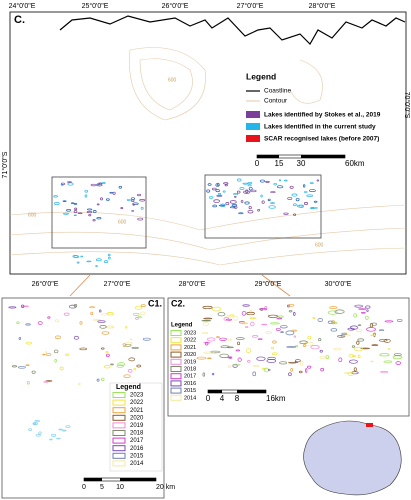  I want to click on scale-label: 10, so click(120, 487).